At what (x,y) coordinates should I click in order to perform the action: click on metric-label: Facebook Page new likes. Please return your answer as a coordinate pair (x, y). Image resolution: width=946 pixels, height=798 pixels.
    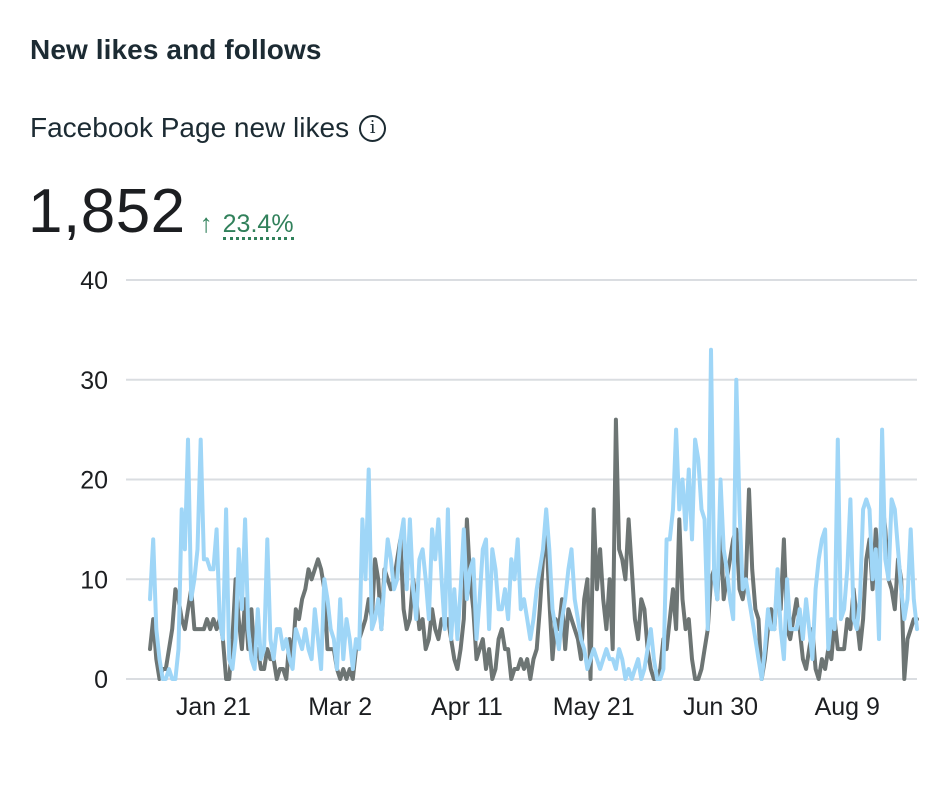
    Looking at the image, I should click on (190, 127).